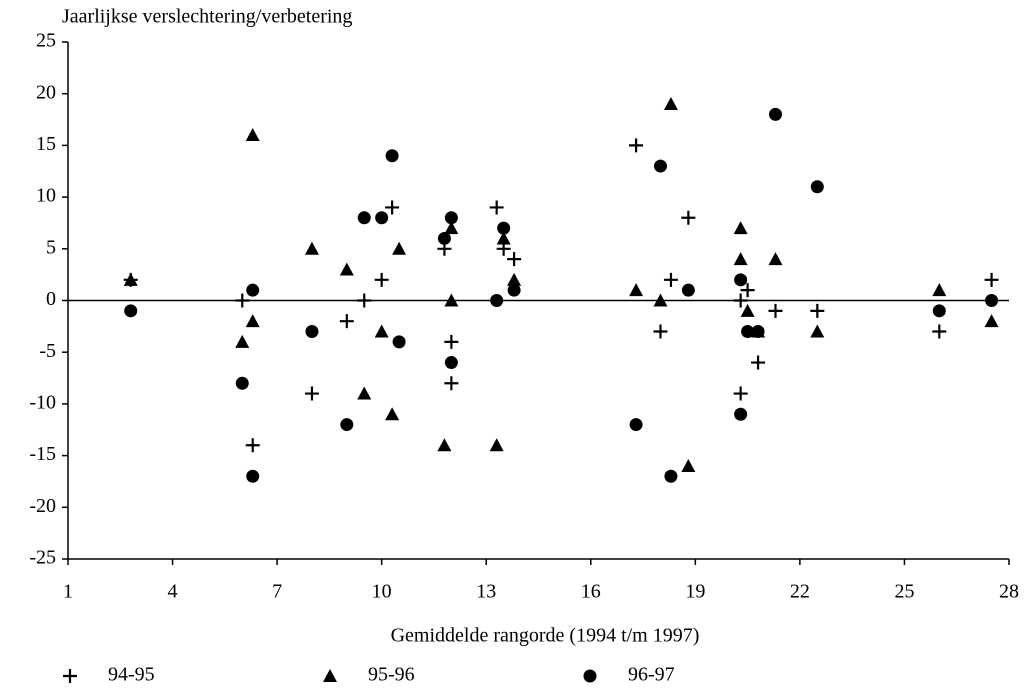  What do you see at coordinates (800, 592) in the screenshot?
I see `x-tick-label: 22` at bounding box center [800, 592].